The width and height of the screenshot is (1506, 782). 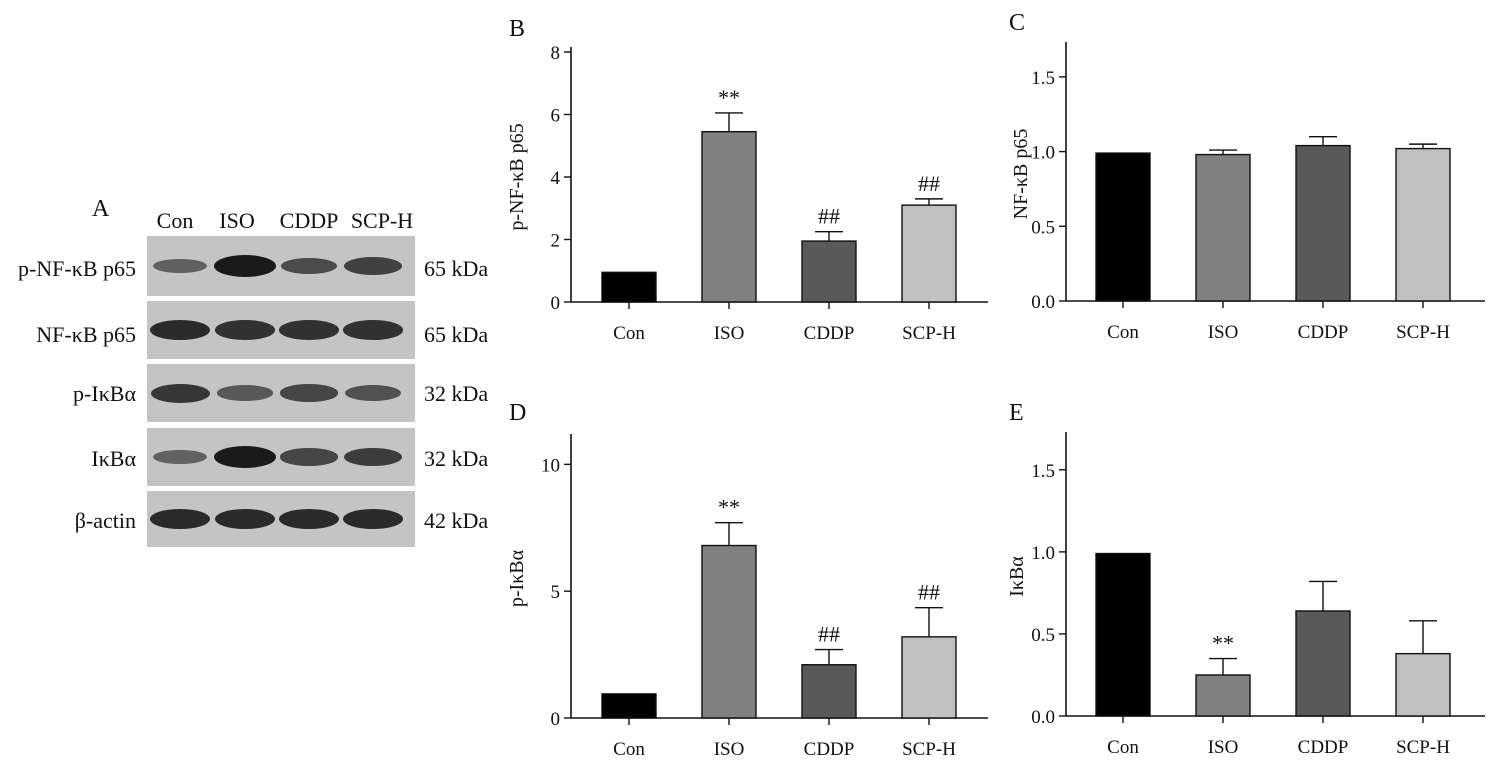 I want to click on blot-strip-p-nfkb-p65, so click(x=281, y=266).